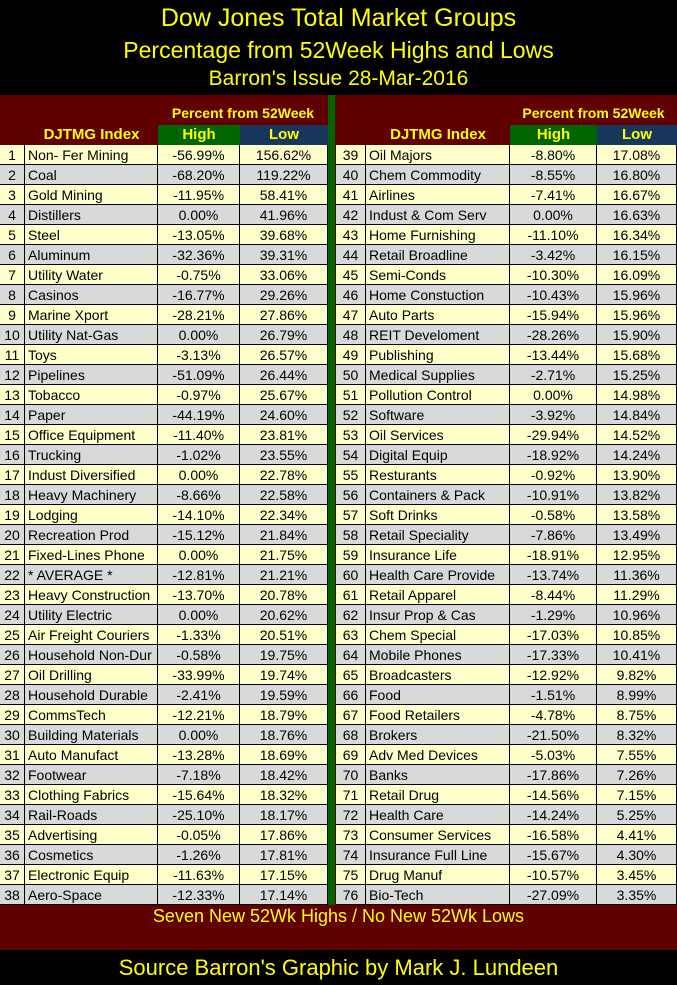 Image resolution: width=677 pixels, height=985 pixels. What do you see at coordinates (637, 415) in the screenshot?
I see `row-low: 14.84%` at bounding box center [637, 415].